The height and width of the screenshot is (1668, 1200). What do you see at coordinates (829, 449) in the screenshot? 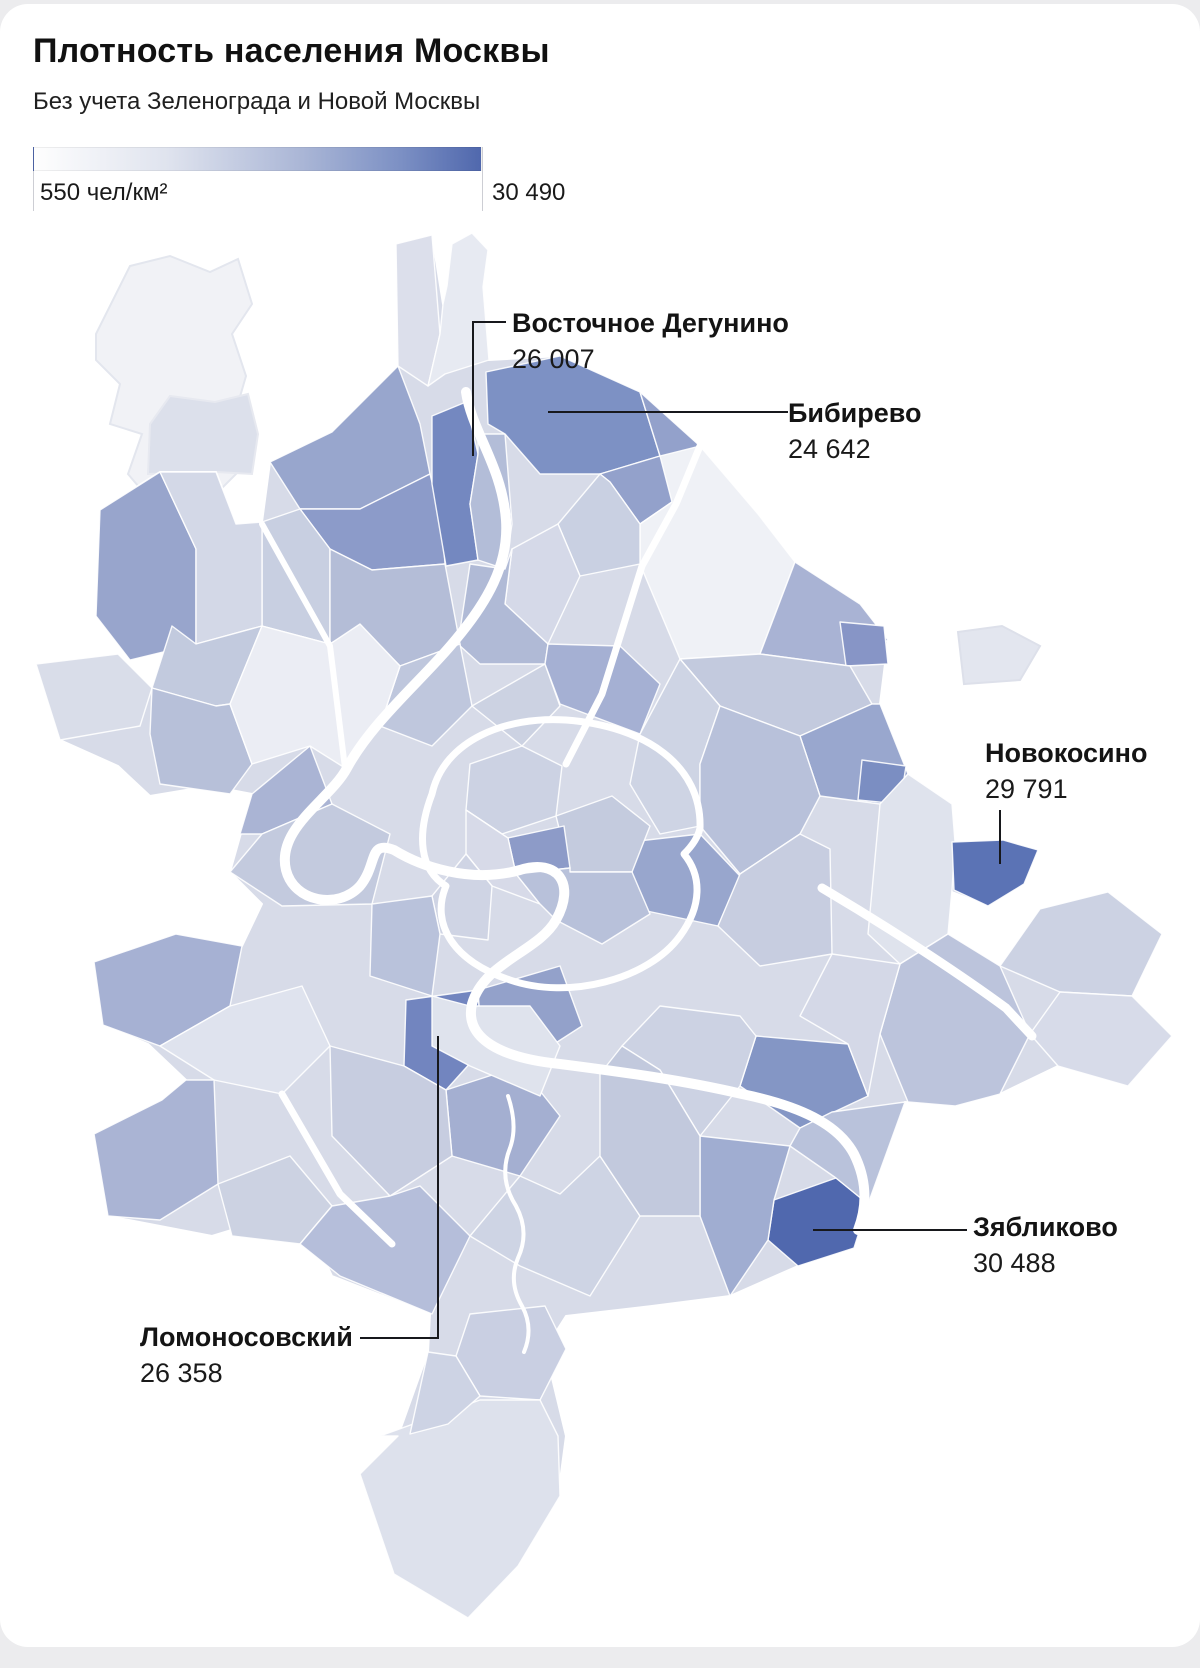
I see `annotation-district-value: 24 642` at bounding box center [829, 449].